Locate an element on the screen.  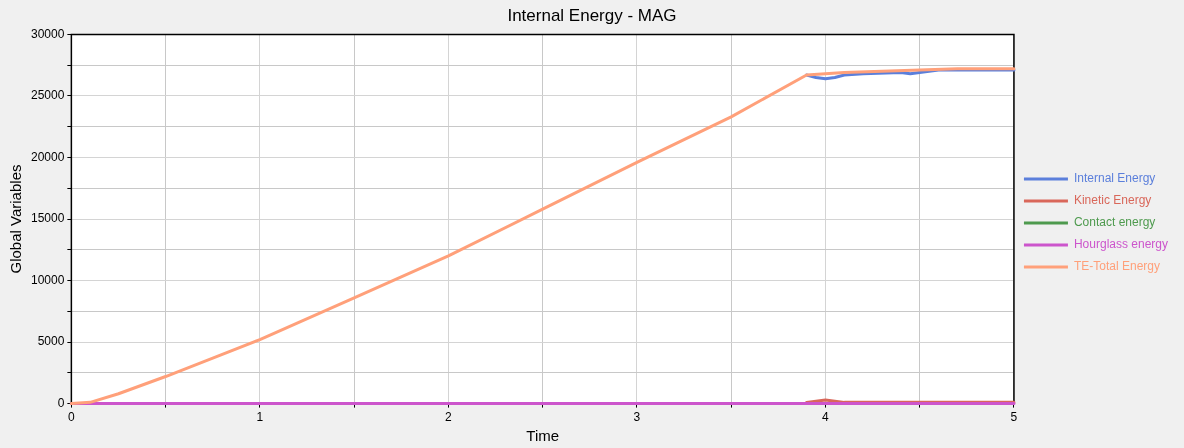
y-tick-label: 15000 is located at coordinates (47, 218).